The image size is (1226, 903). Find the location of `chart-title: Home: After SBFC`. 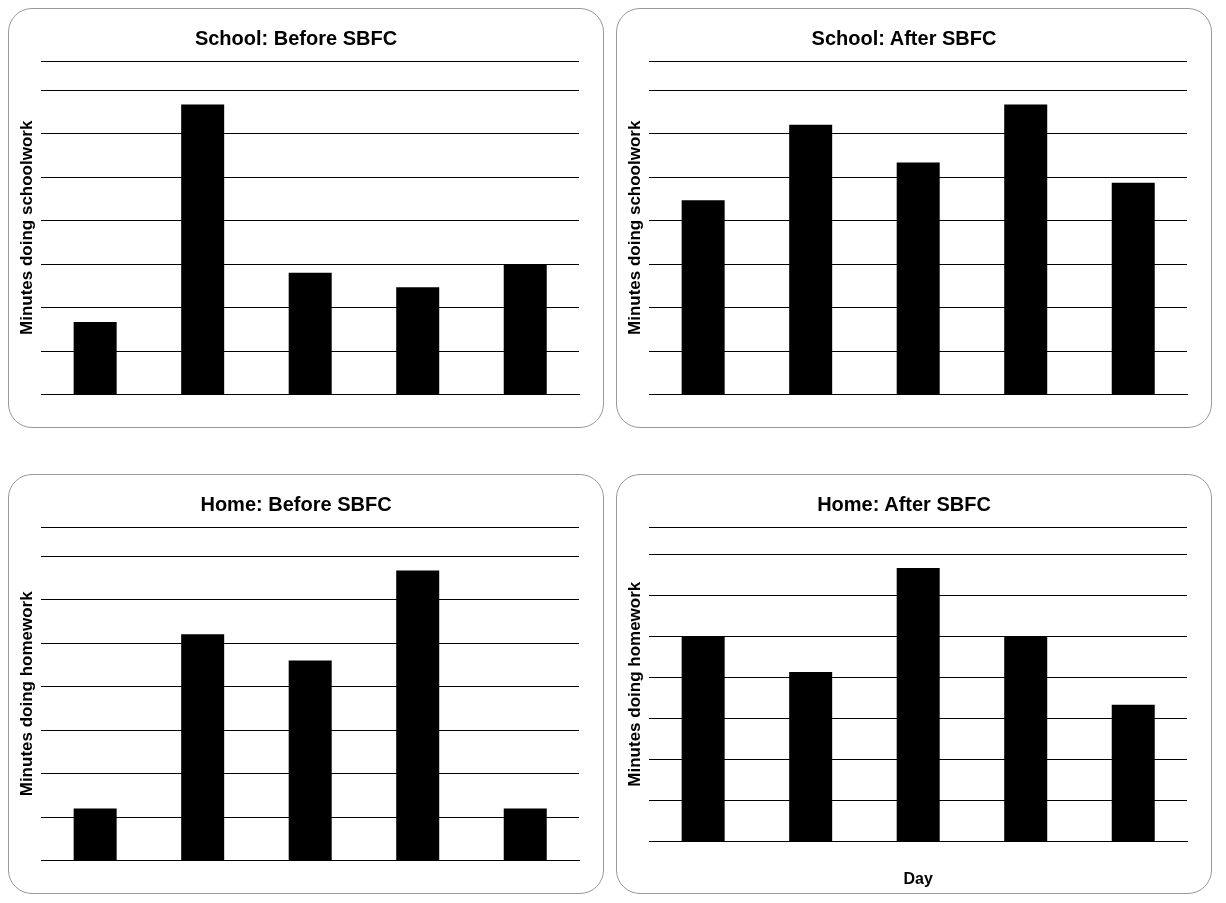

chart-title: Home: After SBFC is located at coordinates (904, 503).